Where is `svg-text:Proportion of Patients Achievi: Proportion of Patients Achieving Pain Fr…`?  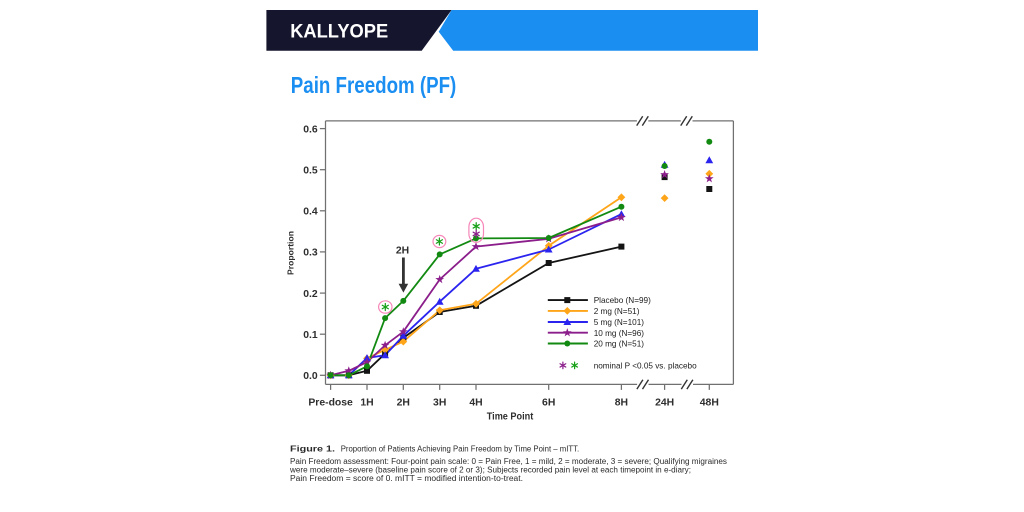
svg-text:Proportion of Patients Achievi: Proportion of Patients Achieving Pain Fr… is located at coordinates (460, 449).